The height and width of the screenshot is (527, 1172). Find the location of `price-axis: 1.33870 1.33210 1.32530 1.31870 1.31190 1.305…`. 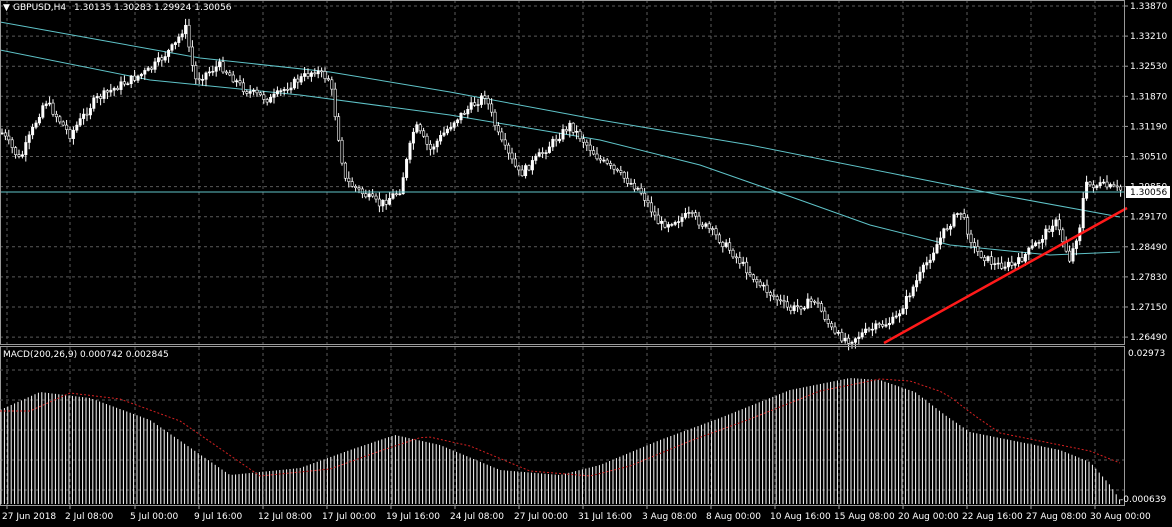

price-axis: 1.33870 1.33210 1.32530 1.31870 1.31190 1.305… is located at coordinates (1145, 172).